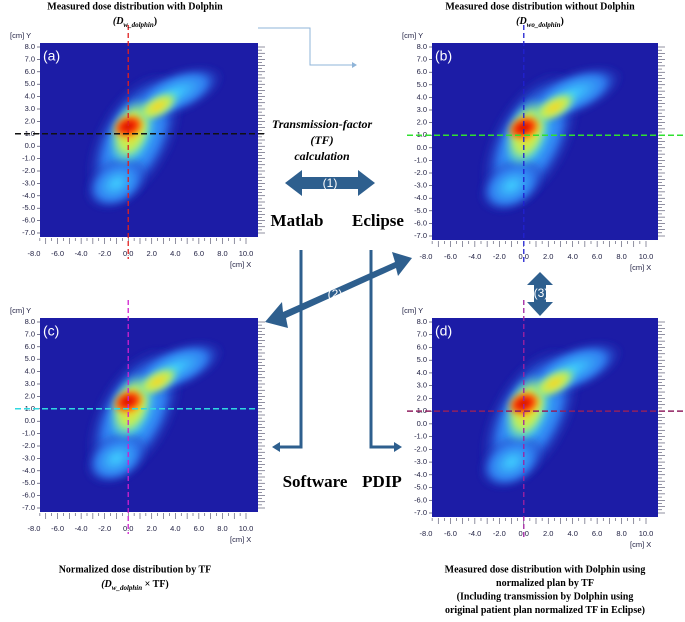  Describe the element at coordinates (51, 56) in the screenshot. I see `panel-label: (a)` at that location.